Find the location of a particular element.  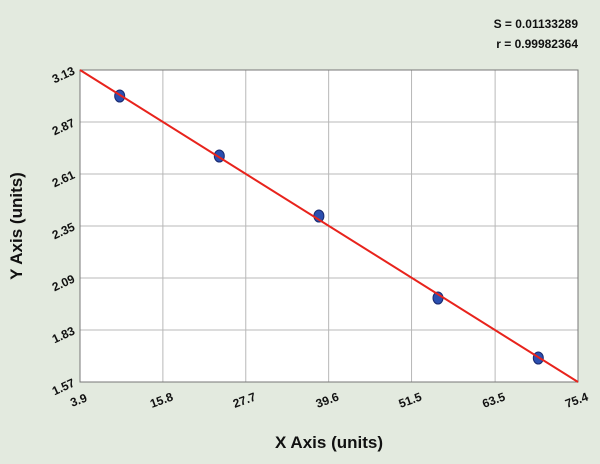

x-axis-label: X Axis (units) is located at coordinates (329, 442).